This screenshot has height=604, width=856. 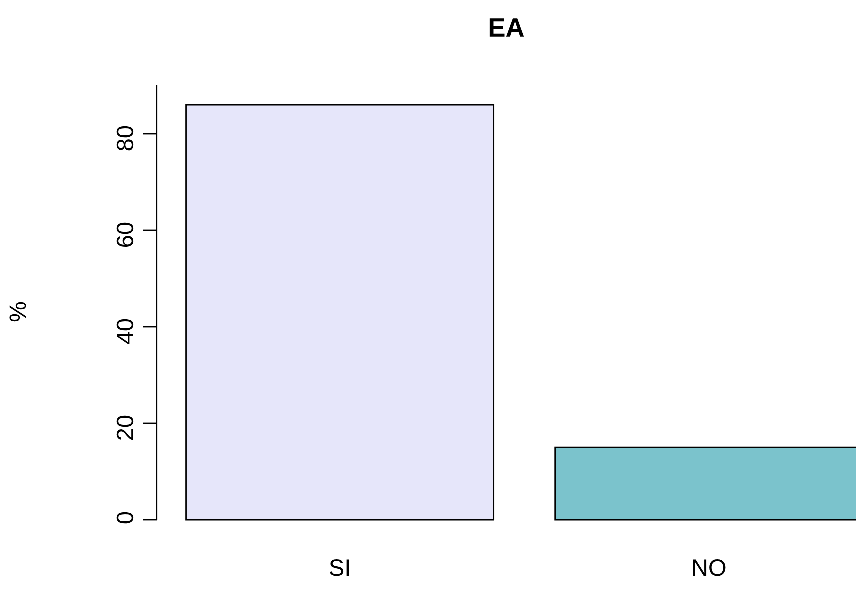 What do you see at coordinates (18, 312) in the screenshot?
I see `y-axis-title: %` at bounding box center [18, 312].